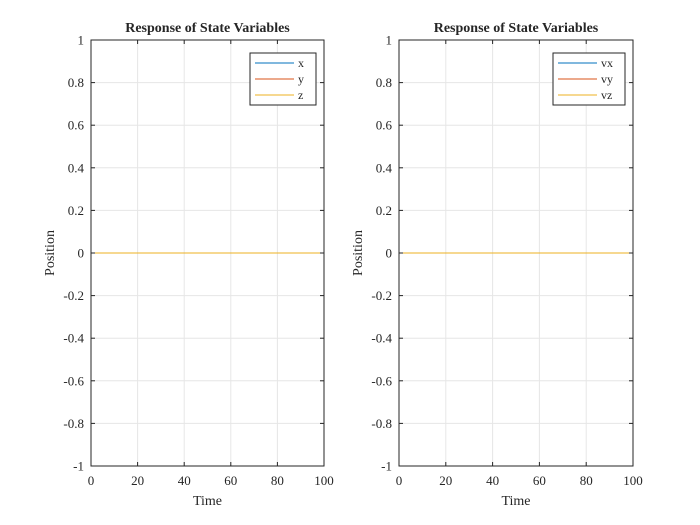  Describe the element at coordinates (301, 63) in the screenshot. I see `legend-entry-x: x` at that location.